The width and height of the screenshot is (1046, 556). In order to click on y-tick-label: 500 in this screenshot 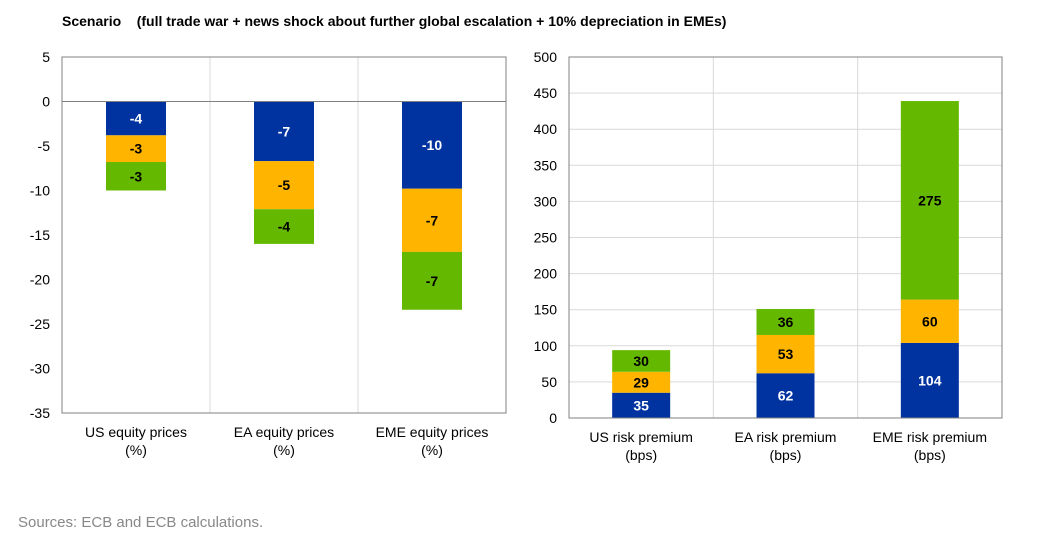, I will do `click(546, 57)`.